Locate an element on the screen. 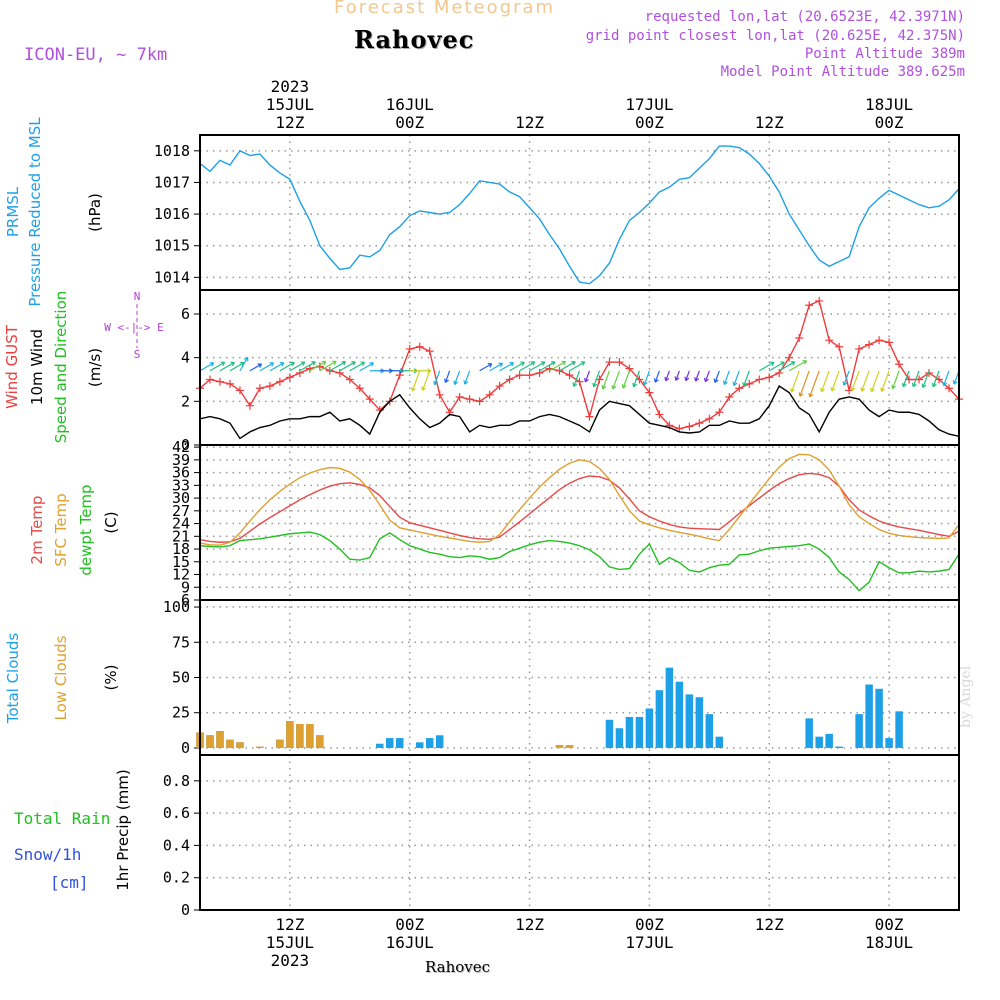  y-tick-label: 1017 is located at coordinates (172, 182).